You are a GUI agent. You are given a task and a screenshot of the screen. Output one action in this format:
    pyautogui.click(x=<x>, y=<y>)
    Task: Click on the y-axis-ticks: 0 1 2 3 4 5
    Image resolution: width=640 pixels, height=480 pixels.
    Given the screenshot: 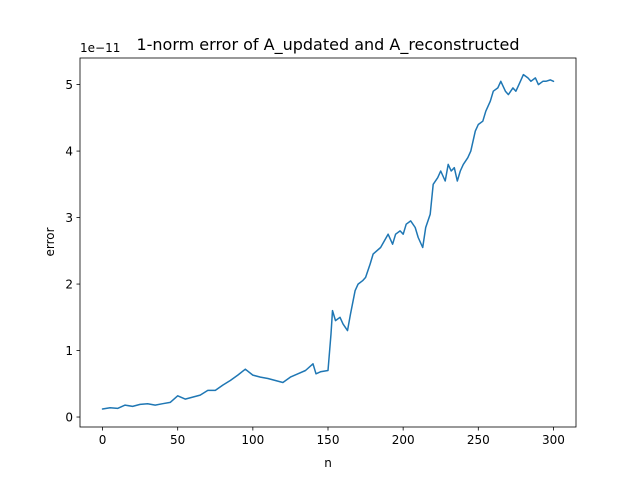 What is the action you would take?
    pyautogui.click(x=72, y=251)
    